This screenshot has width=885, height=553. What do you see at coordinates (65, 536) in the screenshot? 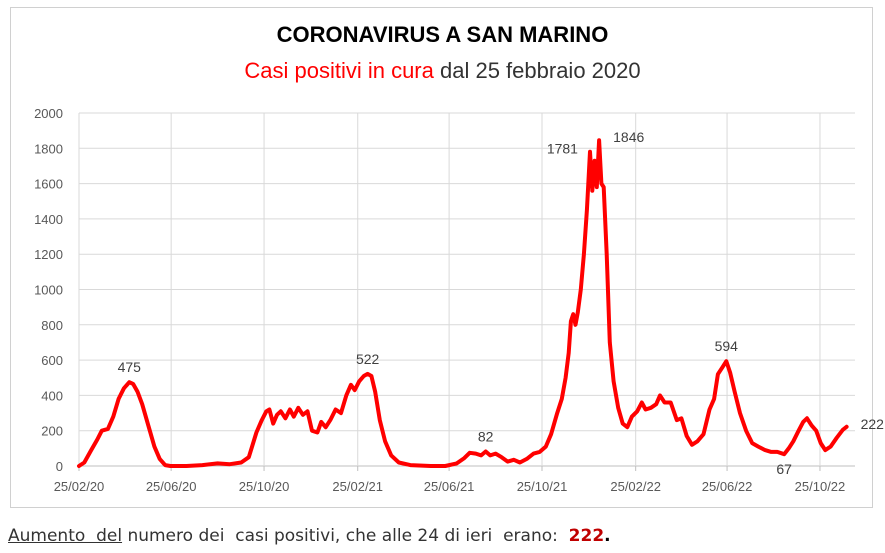
I see `footer-underlined: Aumento del` at bounding box center [65, 536].